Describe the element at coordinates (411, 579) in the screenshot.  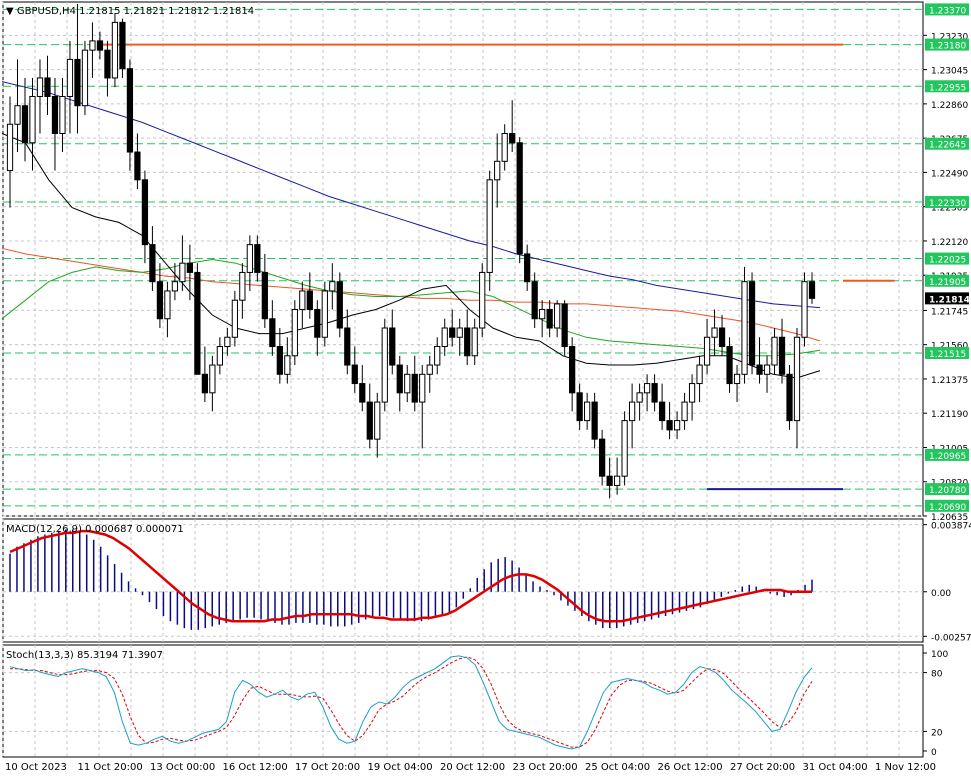
I see `macd-pane` at that location.